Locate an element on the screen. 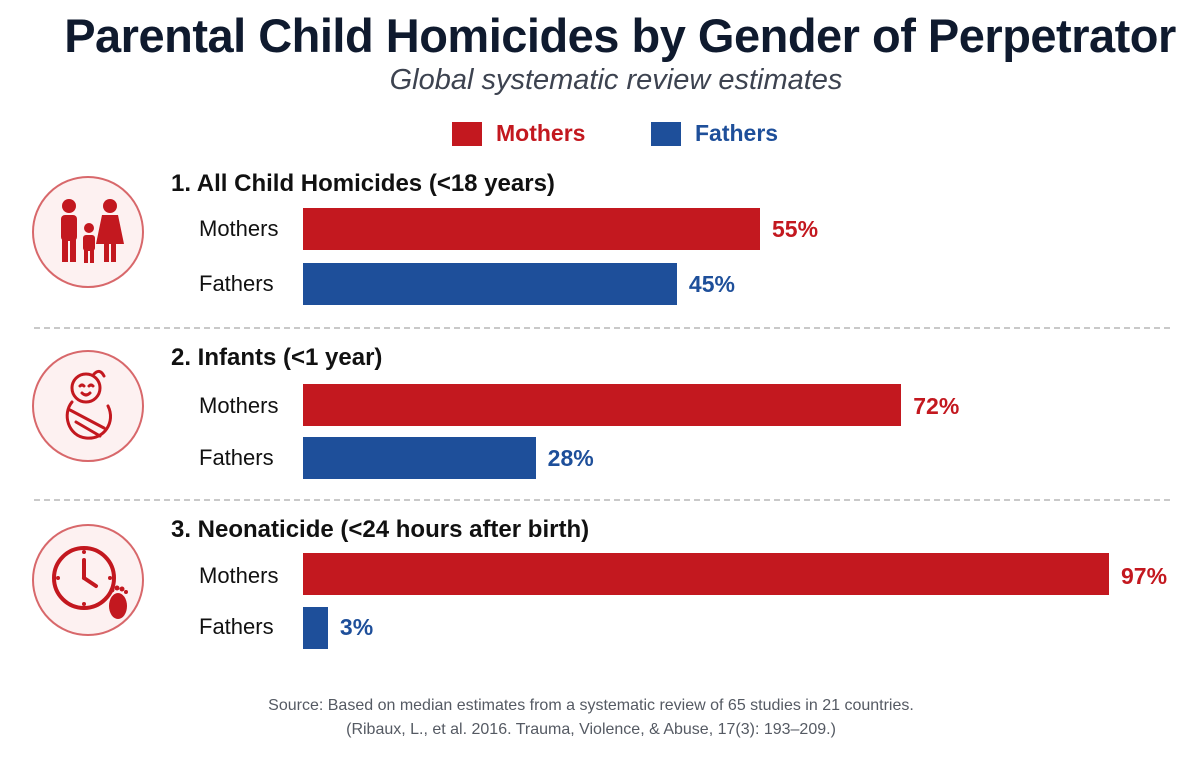  bar-label-mothers-infants: Mothers is located at coordinates (239, 405).